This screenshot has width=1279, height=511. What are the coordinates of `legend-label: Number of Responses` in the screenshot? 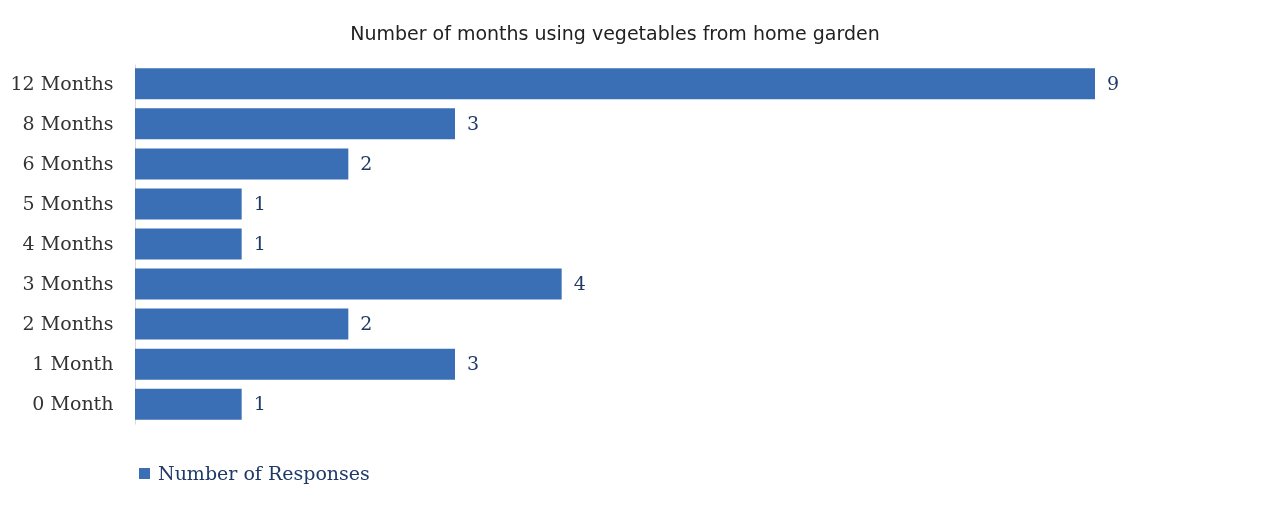 It's located at (264, 472).